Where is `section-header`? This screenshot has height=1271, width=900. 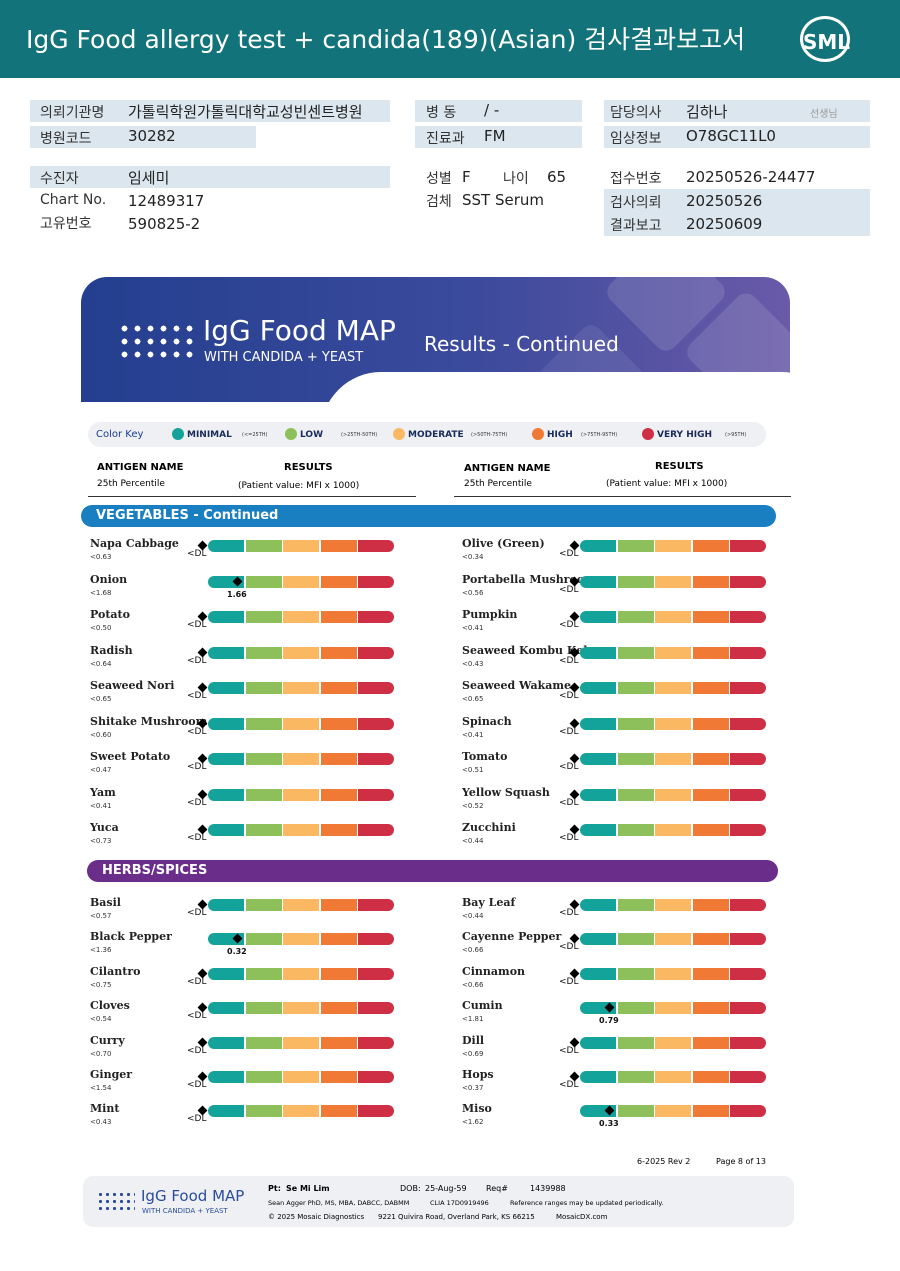 section-header is located at coordinates (432, 871).